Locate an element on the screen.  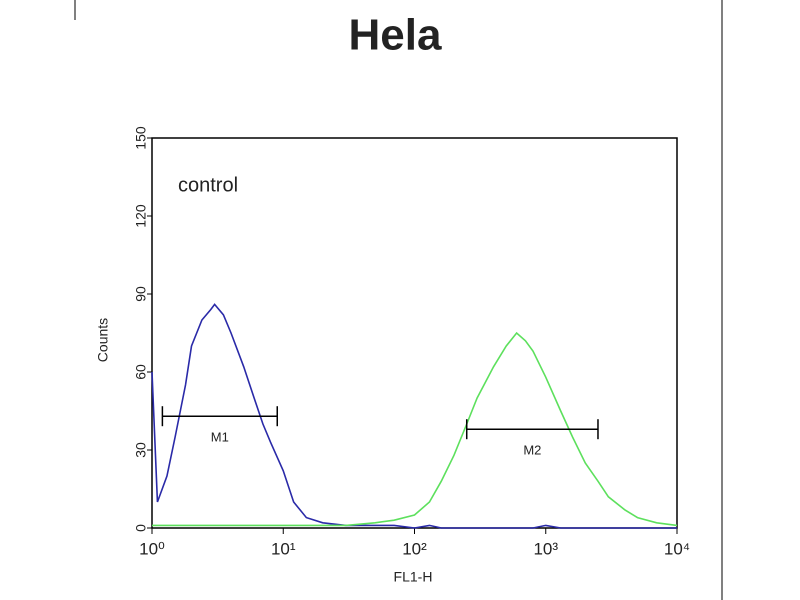
x-tick-label: 10² is located at coordinates (414, 548).